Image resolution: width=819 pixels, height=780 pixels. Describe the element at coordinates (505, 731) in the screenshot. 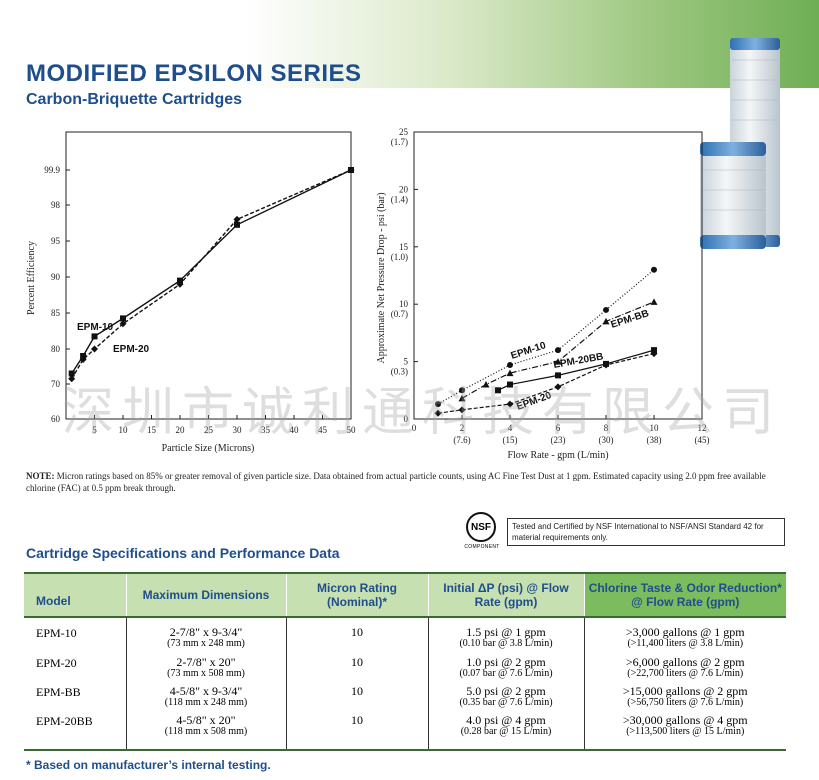

I see `spec-pressure-cell: 4.0 psi @ 4 gpm (0.28 bar @ 15 L/min)` at that location.